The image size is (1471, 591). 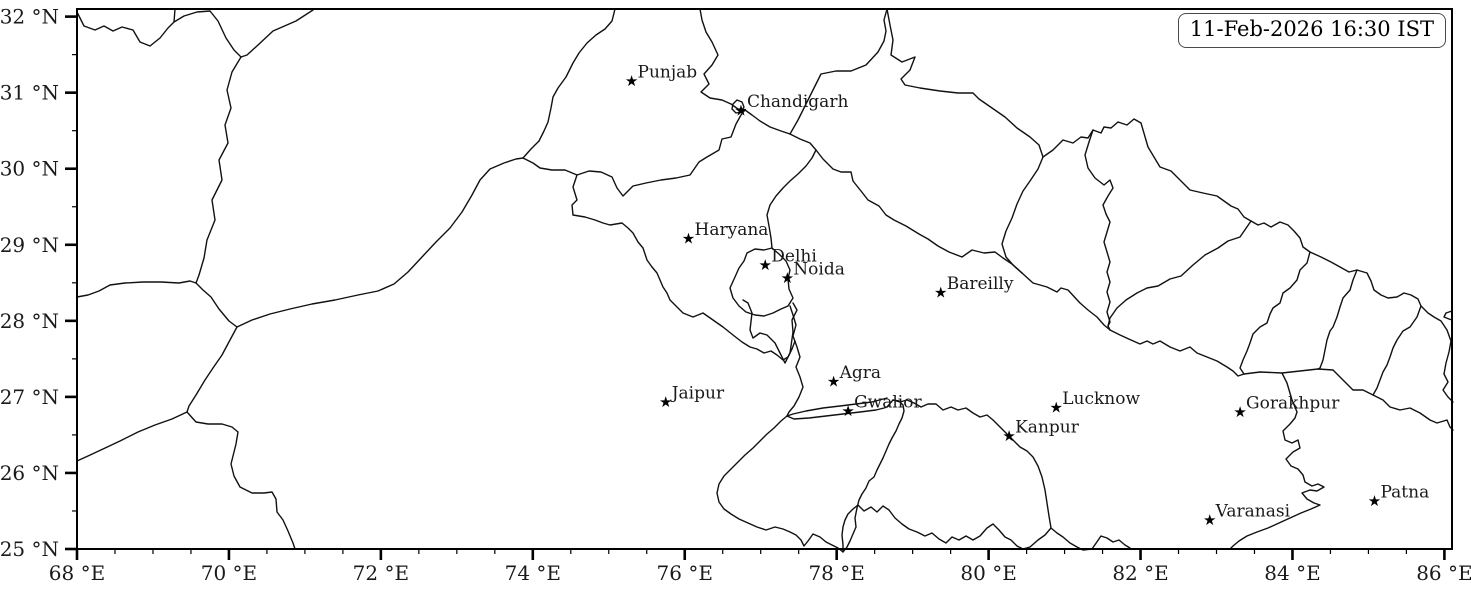 What do you see at coordinates (888, 403) in the screenshot?
I see `city-label: Gwalior` at bounding box center [888, 403].